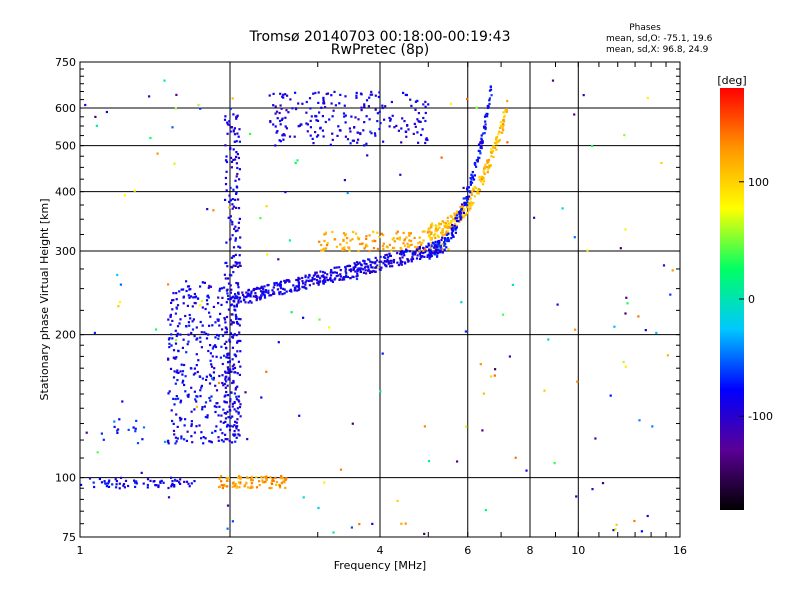 Image resolution: width=800 pixels, height=600 pixels. I want to click on y-tick-label: 75, so click(69, 537).